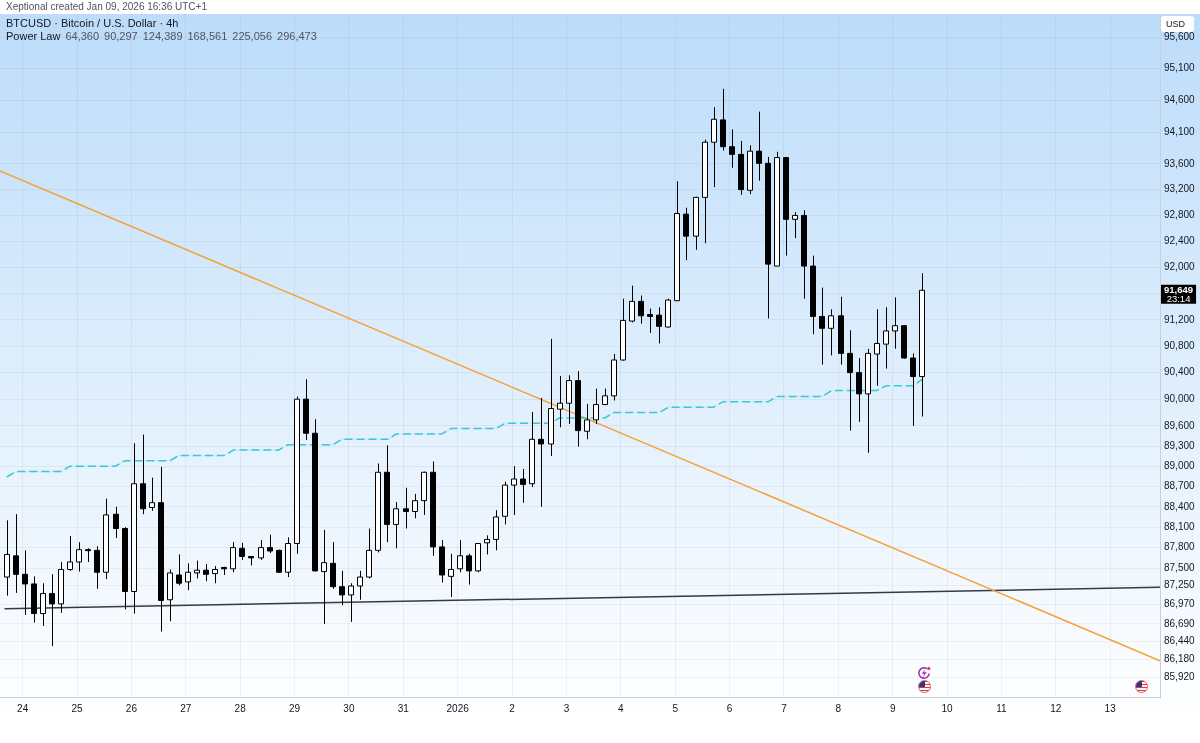  Describe the element at coordinates (1002, 708) in the screenshot. I see `x-tick-label: 11` at that location.